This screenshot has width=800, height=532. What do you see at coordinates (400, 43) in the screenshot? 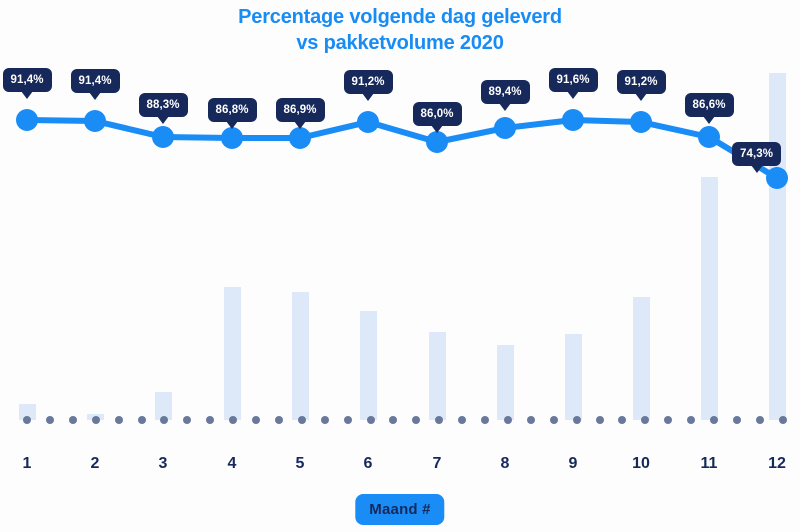
I see `chart-title-line-2: vs pakketvolume 2020` at bounding box center [400, 43].